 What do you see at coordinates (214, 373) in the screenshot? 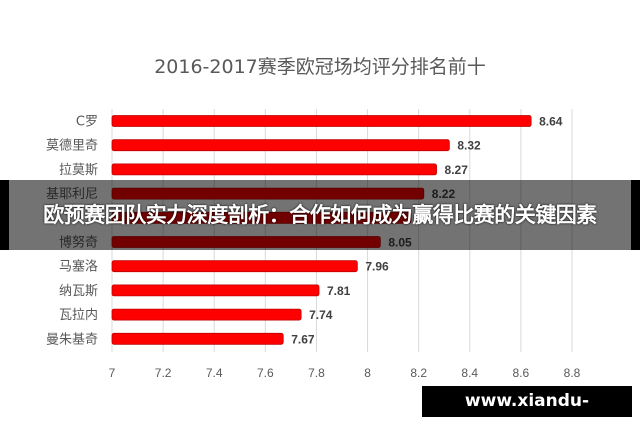
I see `x-tick-label: 7.4` at bounding box center [214, 373].